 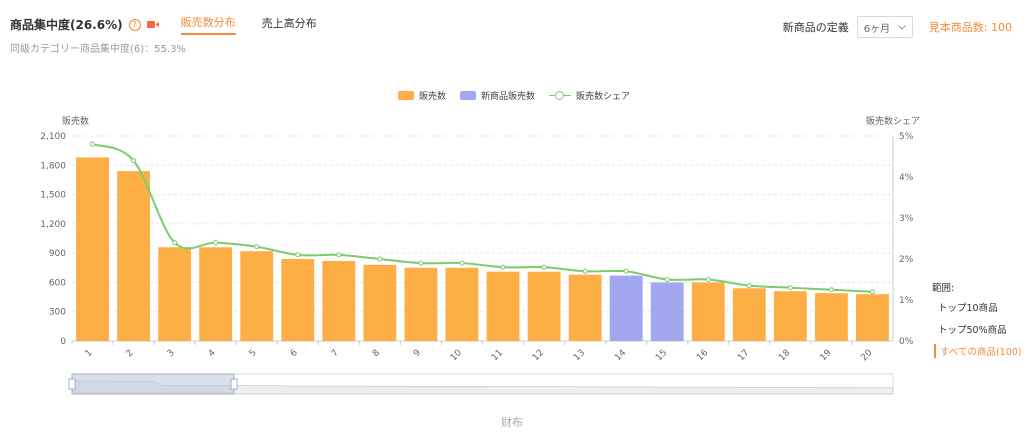 I want to click on x-tick-label: 4, so click(x=212, y=353).